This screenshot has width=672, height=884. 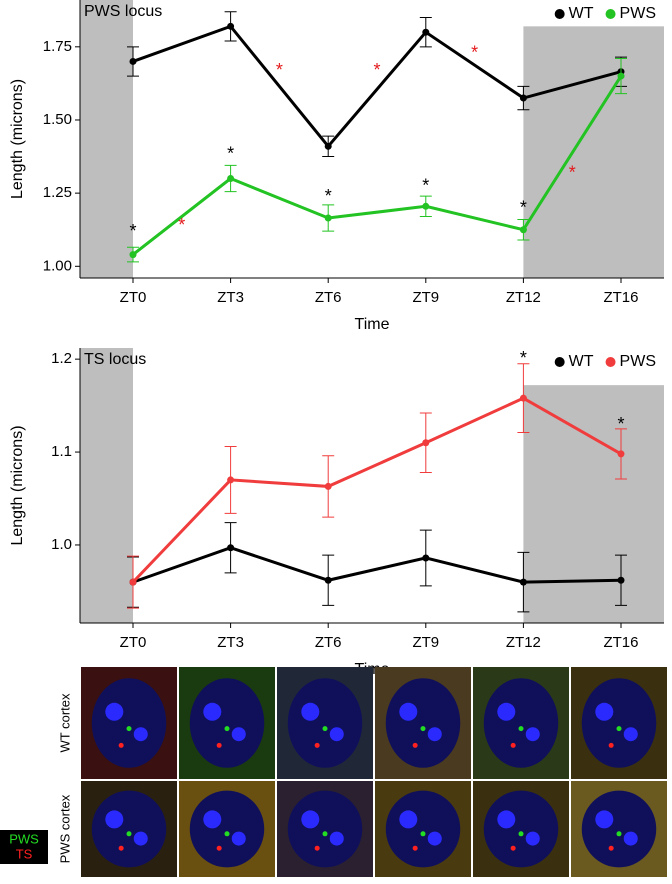 What do you see at coordinates (61, 358) in the screenshot?
I see `y-tick-label: 1.2` at bounding box center [61, 358].